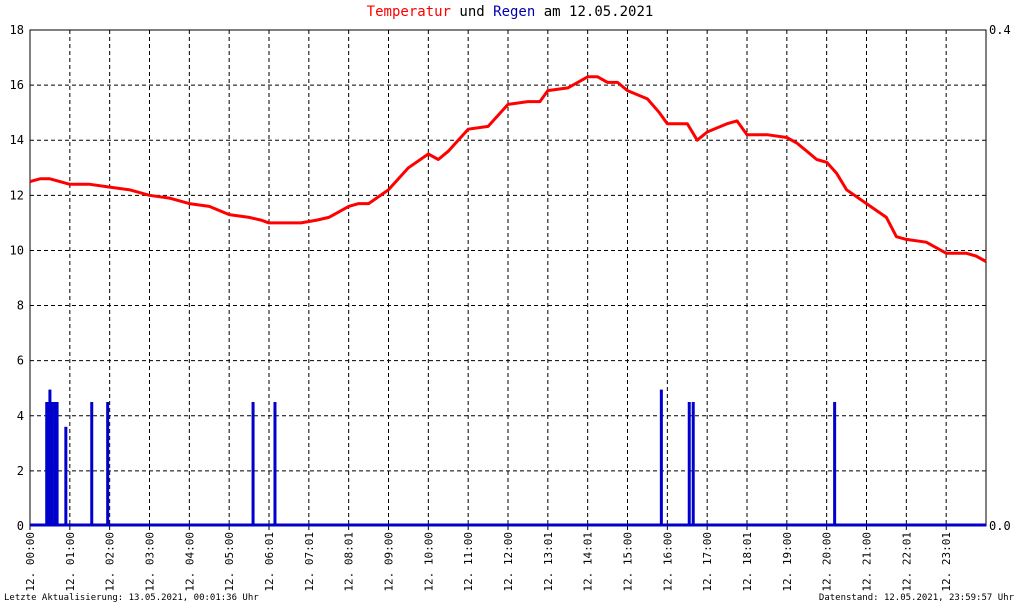  Describe the element at coordinates (269, 562) in the screenshot. I see `x-tick-label: 12. 06:01` at that location.